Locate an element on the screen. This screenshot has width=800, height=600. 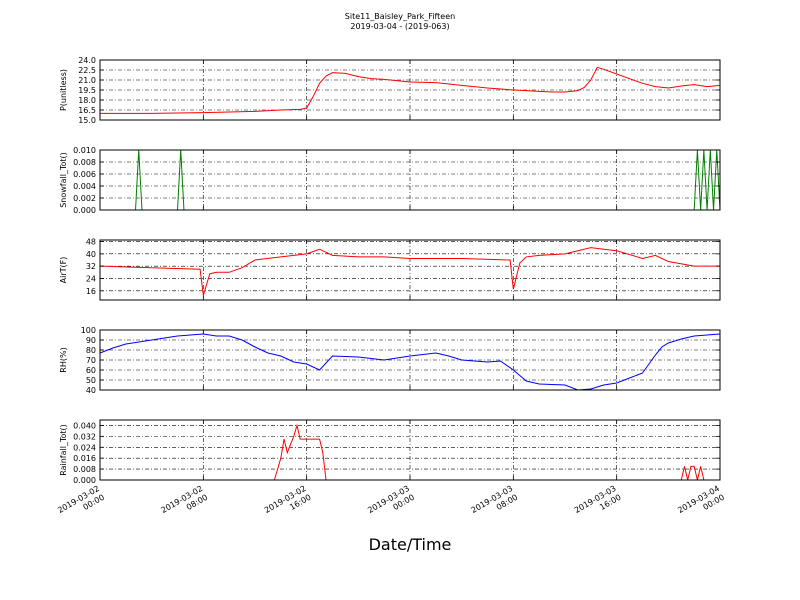
panel-1-ytick-label: 0.000 is located at coordinates (84, 210).